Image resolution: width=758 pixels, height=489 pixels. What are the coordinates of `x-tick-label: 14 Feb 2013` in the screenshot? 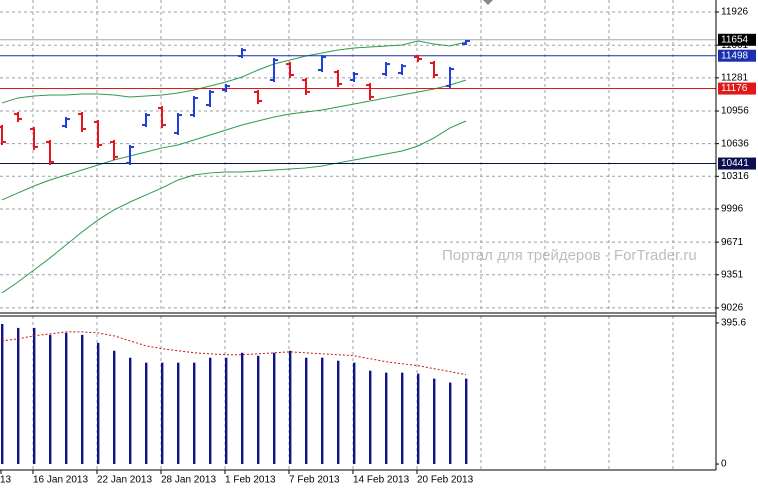 It's located at (381, 480).